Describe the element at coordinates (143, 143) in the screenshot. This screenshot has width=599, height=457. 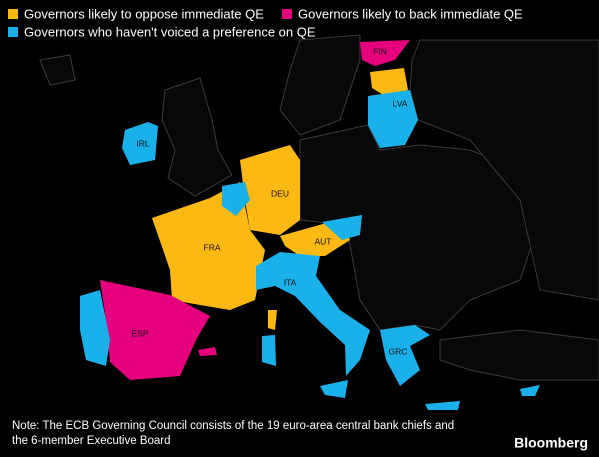
I see `country-label: IRL` at that location.